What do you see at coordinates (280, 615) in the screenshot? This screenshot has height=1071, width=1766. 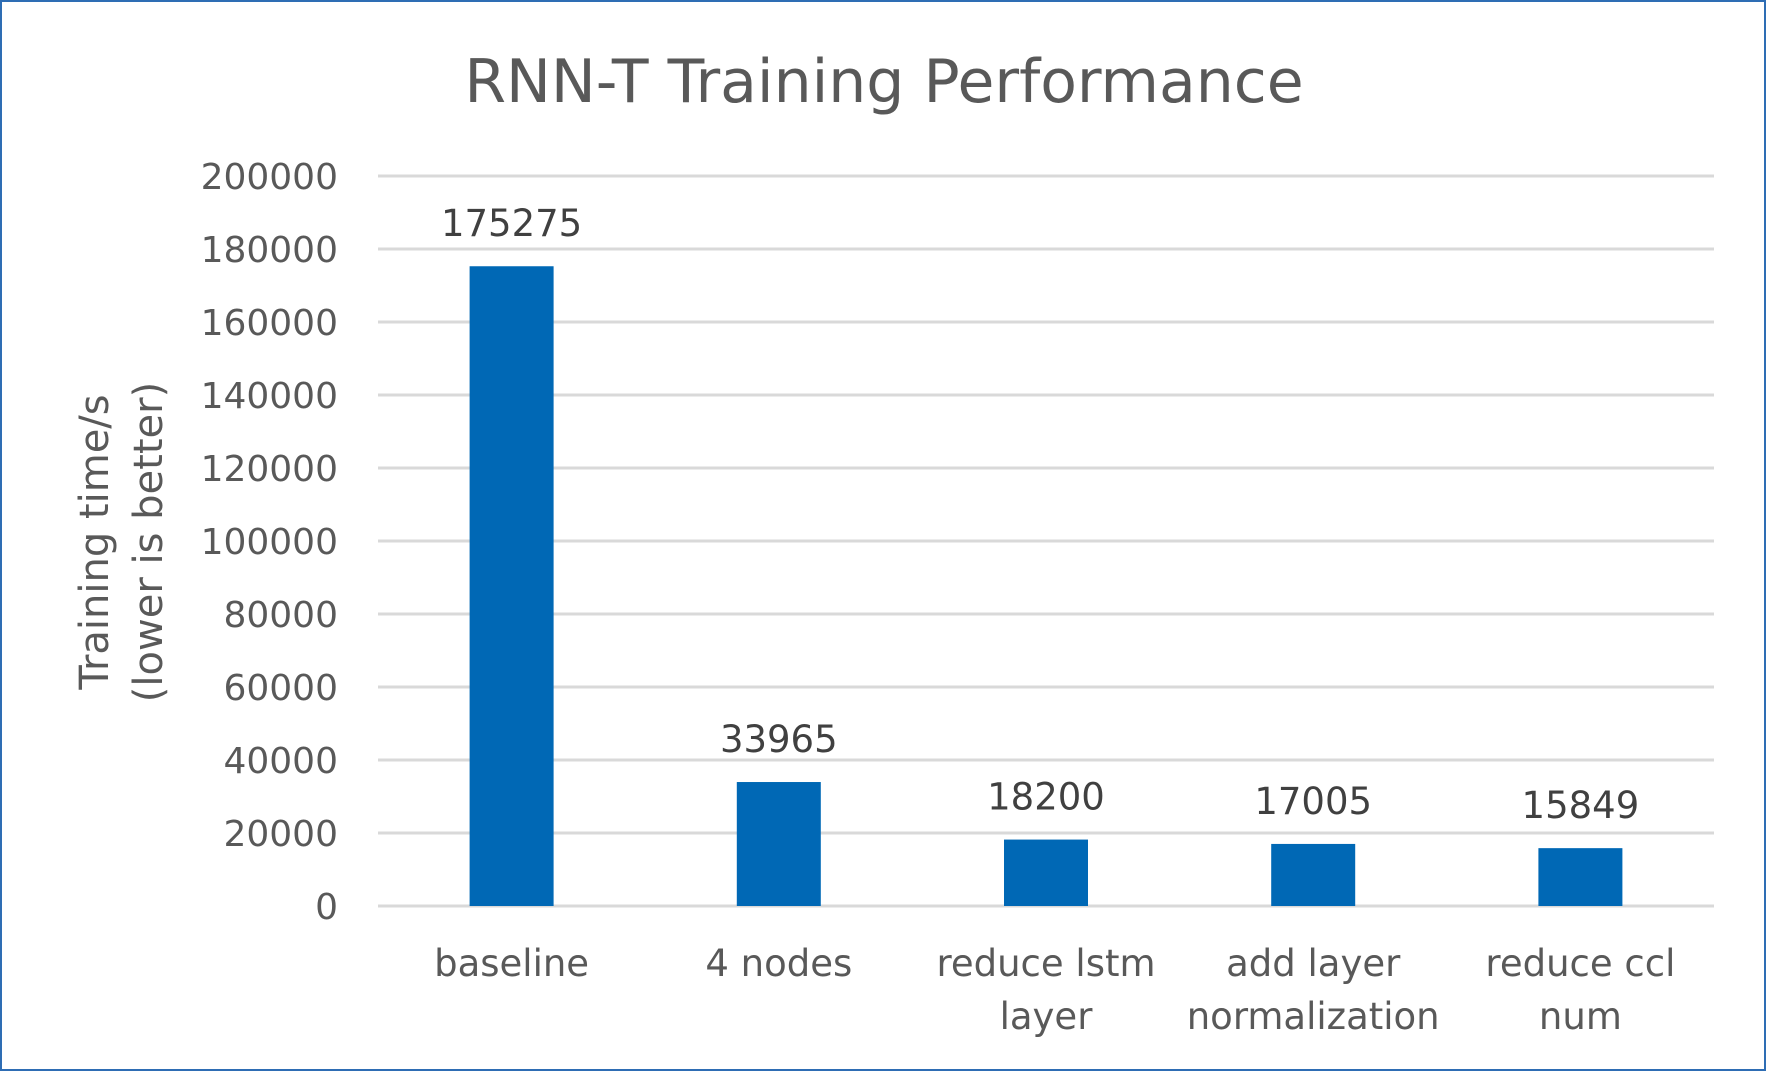 I see `y-tick-label: 80000` at bounding box center [280, 615].